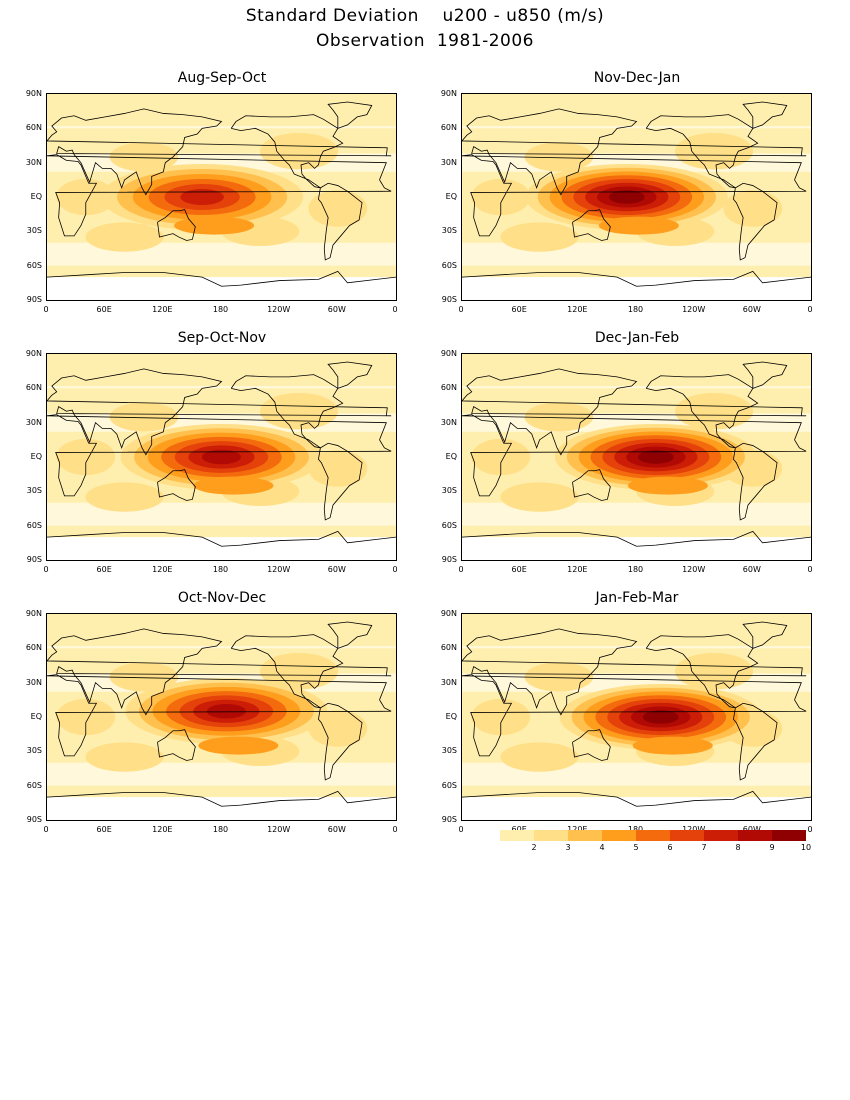 Image resolution: width=850 pixels, height=1100 pixels. Describe the element at coordinates (626, 197) in the screenshot. I see `hotspot-contour` at that location.